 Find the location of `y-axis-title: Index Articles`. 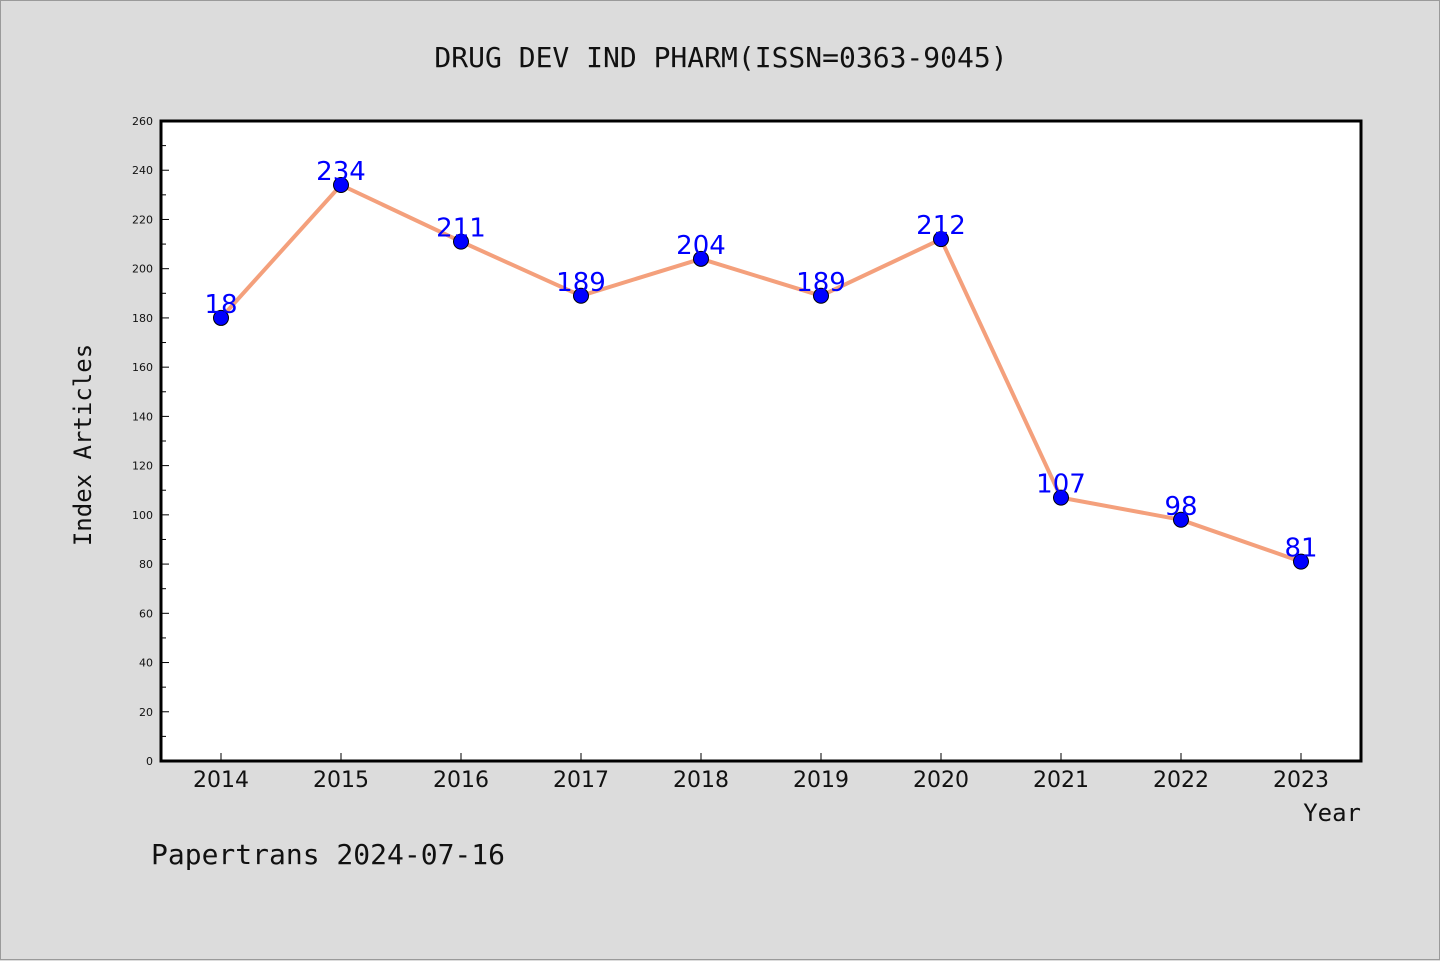

y-axis-title: Index Articles is located at coordinates (83, 445).